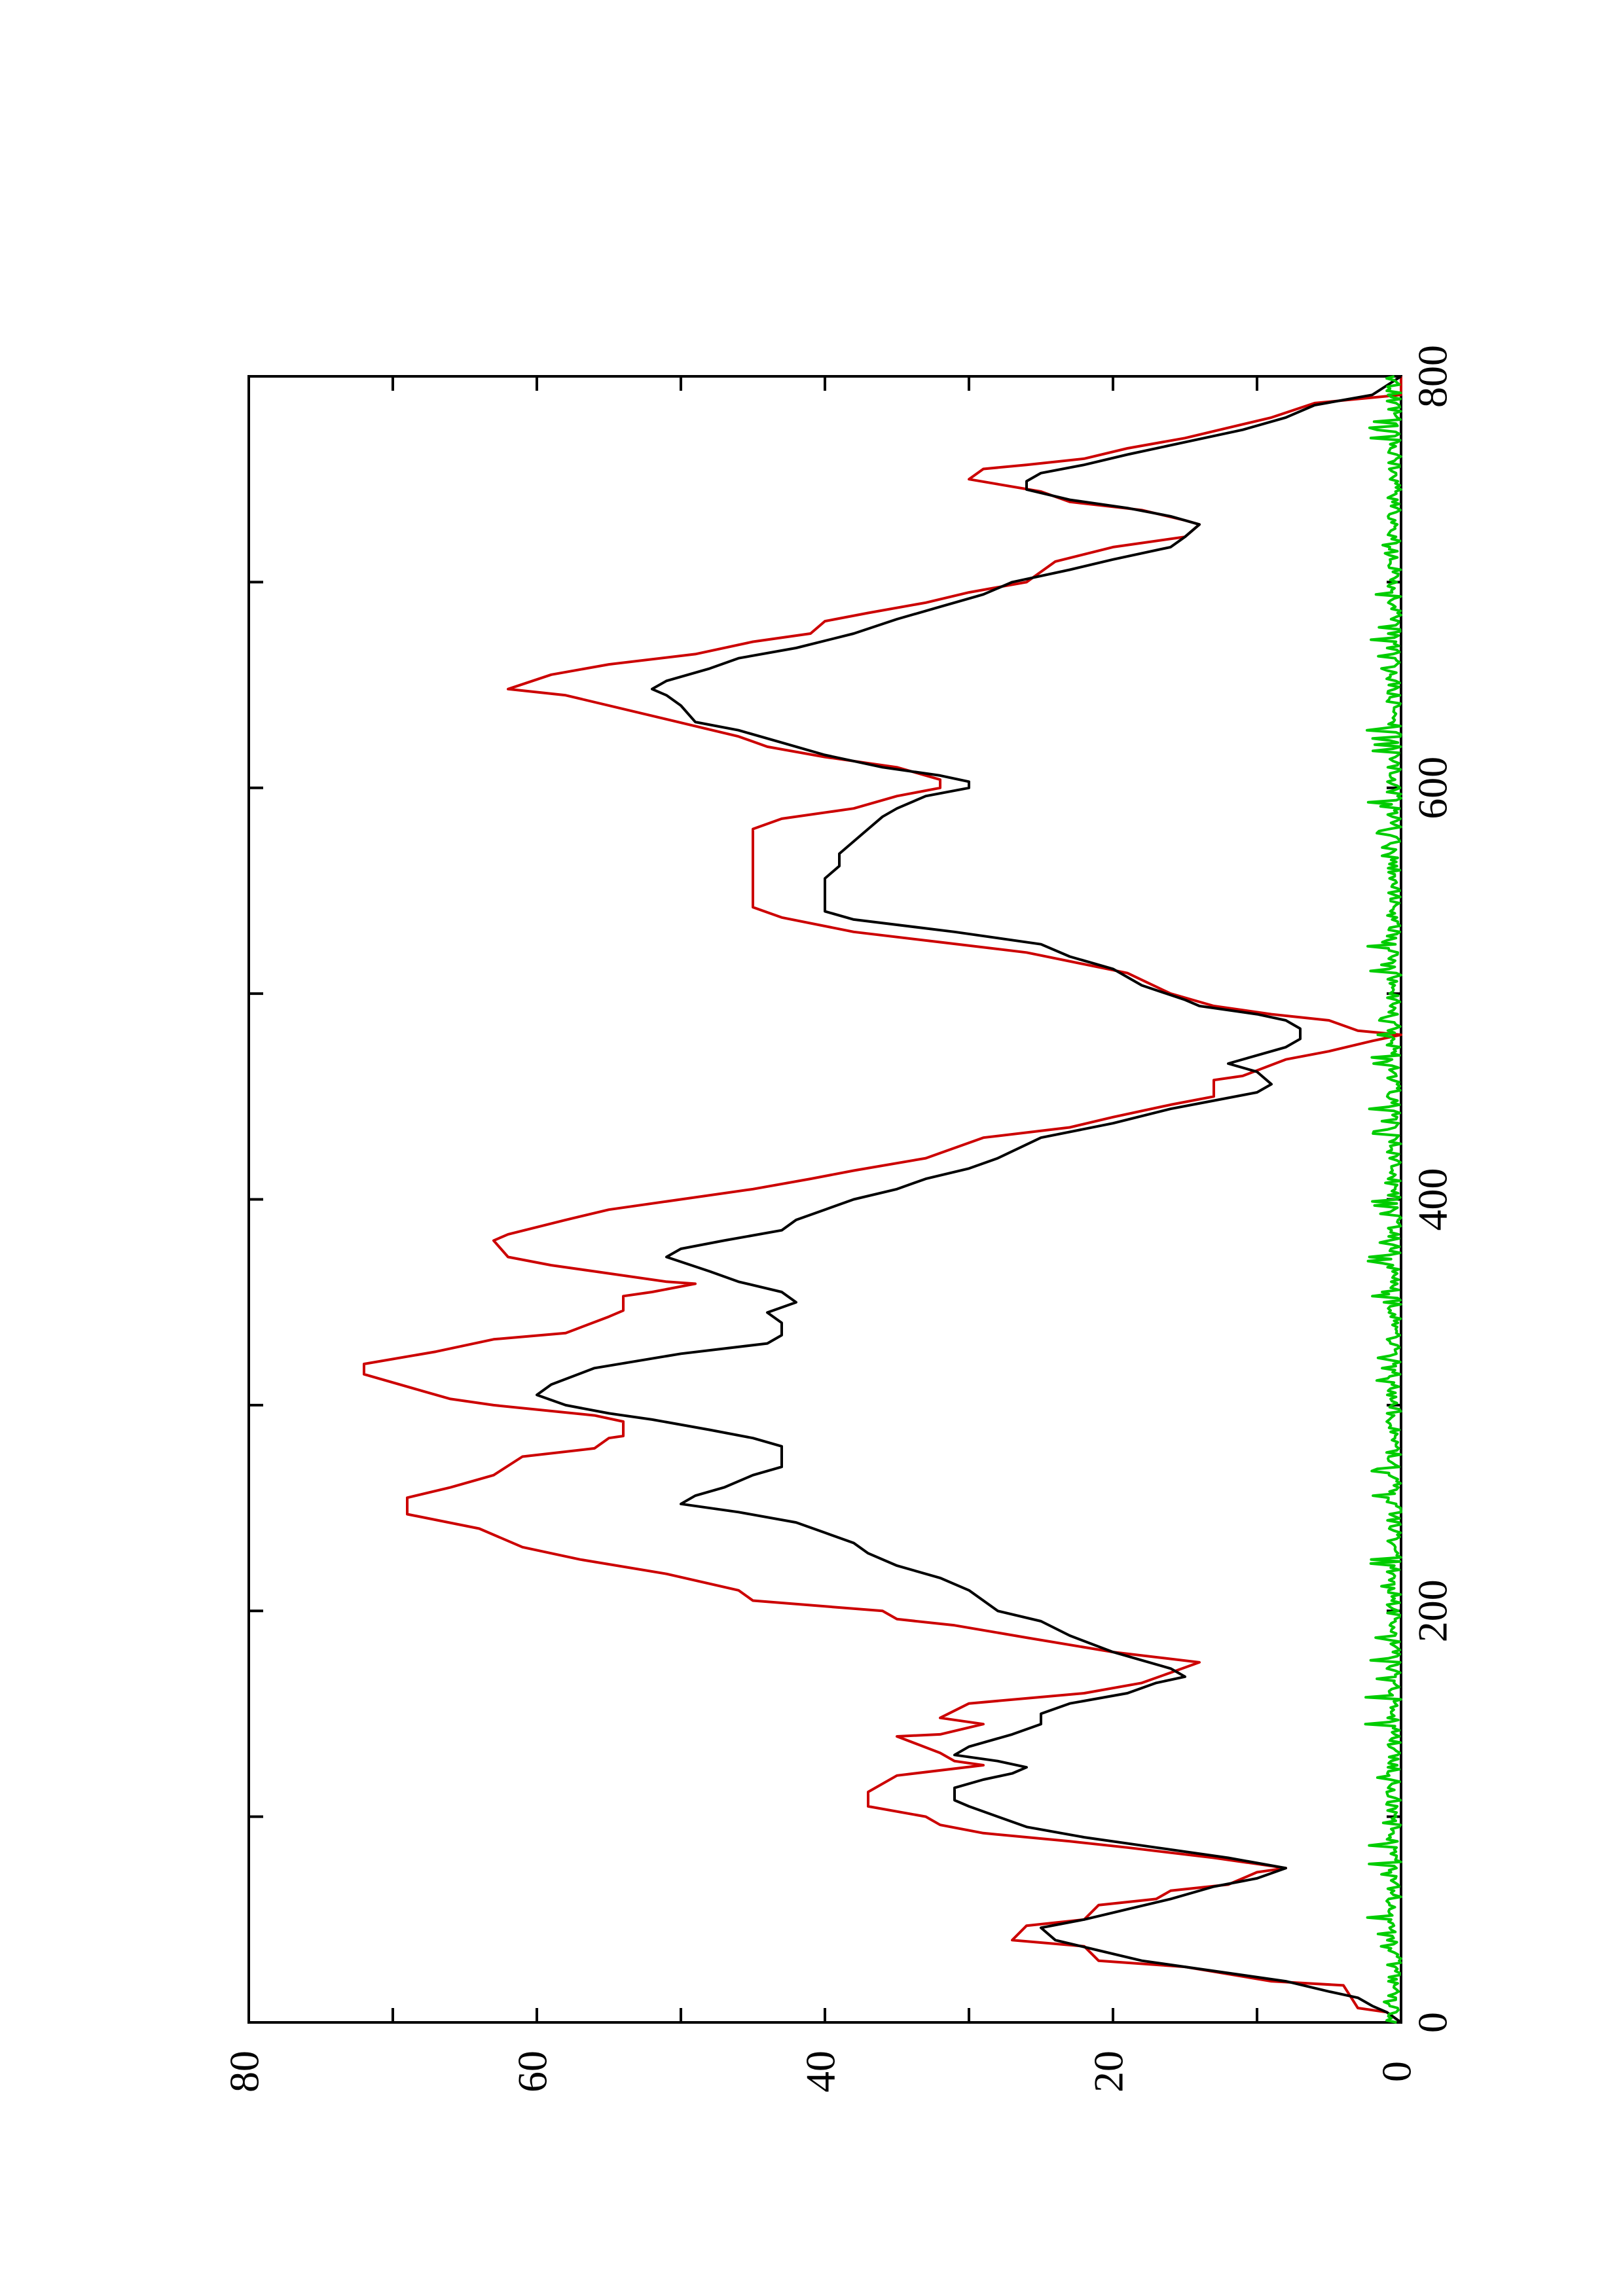 The height and width of the screenshot is (2296, 1623). What do you see at coordinates (532, 2071) in the screenshot?
I see `y-tick-label: 60` at bounding box center [532, 2071].